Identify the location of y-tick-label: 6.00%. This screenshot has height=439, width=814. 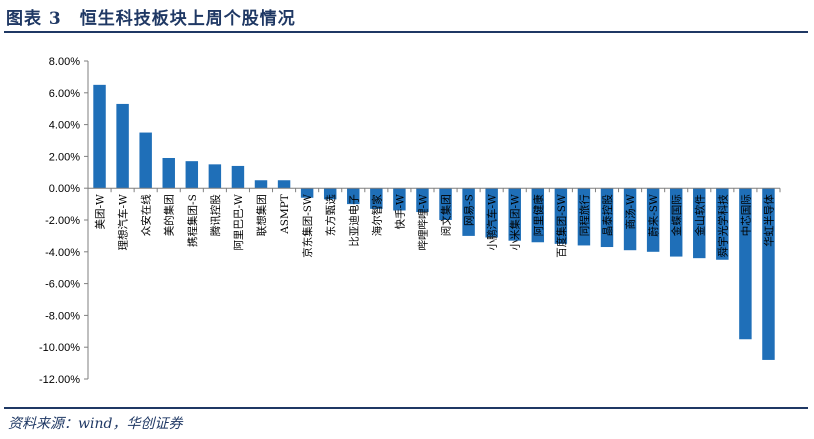
(64, 94).